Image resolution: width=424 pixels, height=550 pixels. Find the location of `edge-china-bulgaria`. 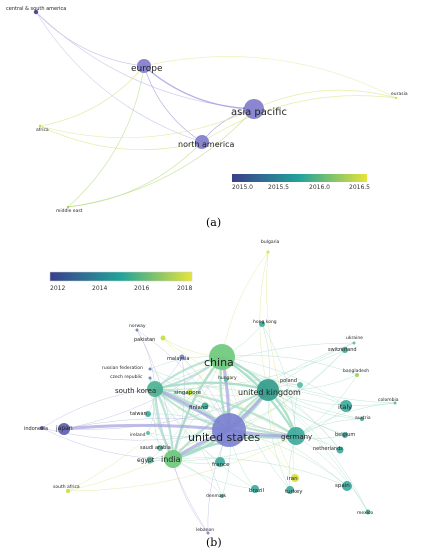

edge-china-bulgaria is located at coordinates (245, 304).